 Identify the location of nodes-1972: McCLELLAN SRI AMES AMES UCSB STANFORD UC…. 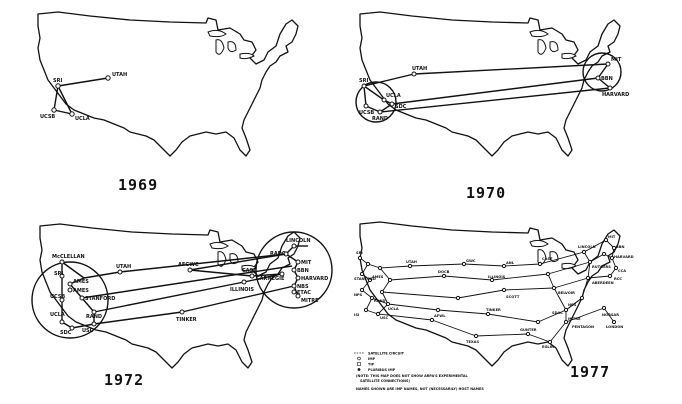
(189, 287).